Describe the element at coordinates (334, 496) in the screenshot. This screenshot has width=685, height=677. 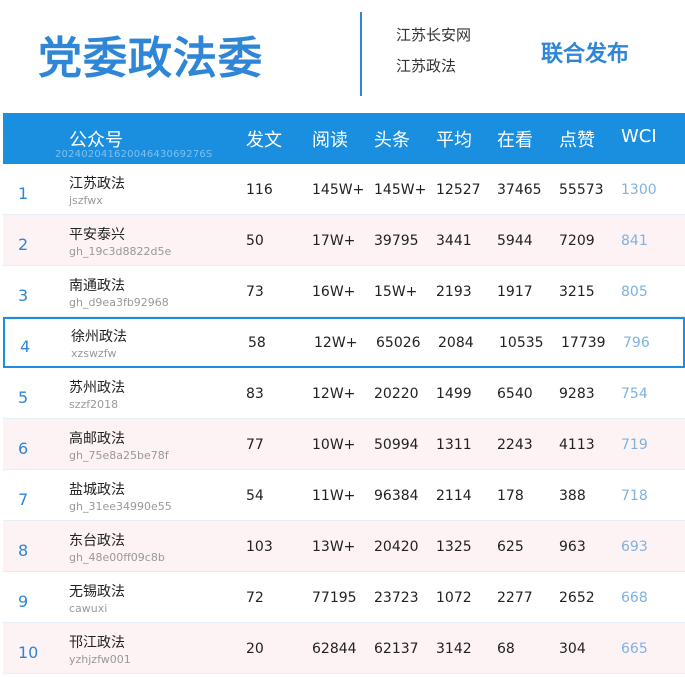
I see `reads-cell: 11W+` at that location.